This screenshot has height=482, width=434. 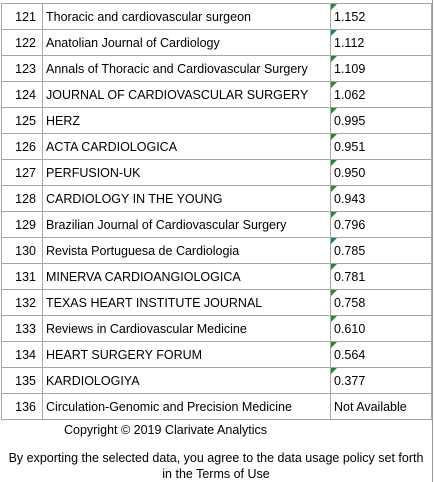 What do you see at coordinates (22, 94) in the screenshot?
I see `rank-cell: 124` at bounding box center [22, 94].